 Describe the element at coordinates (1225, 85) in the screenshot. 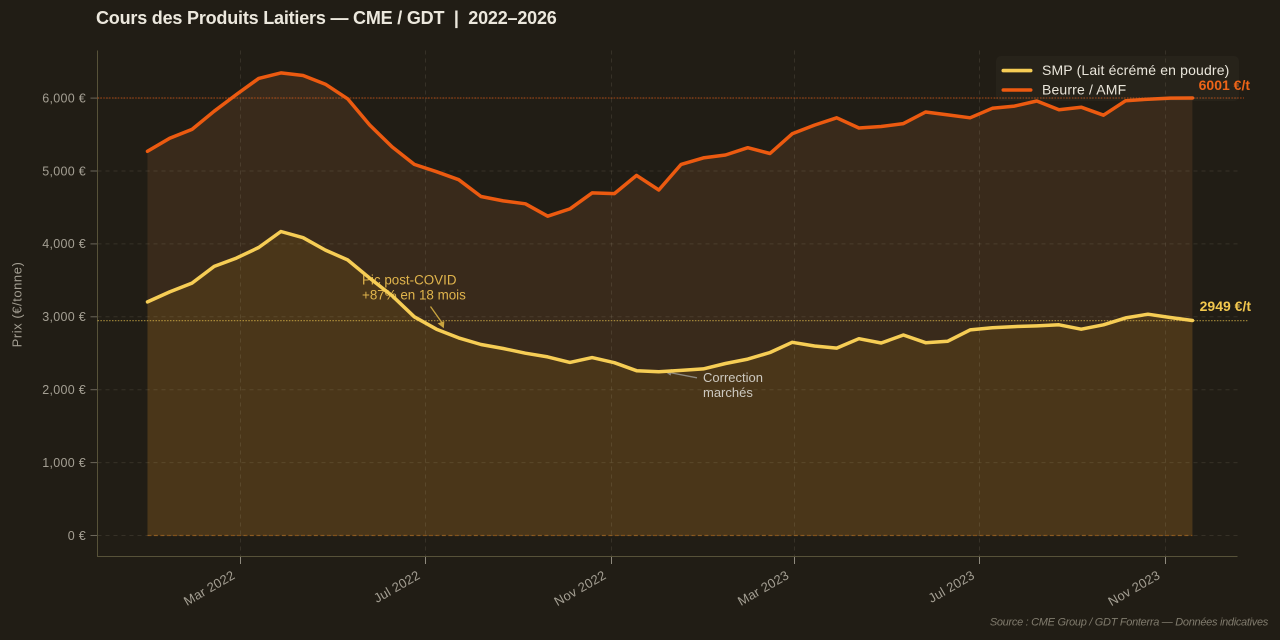

I see `svg-text: 6001 €/t` at that location.